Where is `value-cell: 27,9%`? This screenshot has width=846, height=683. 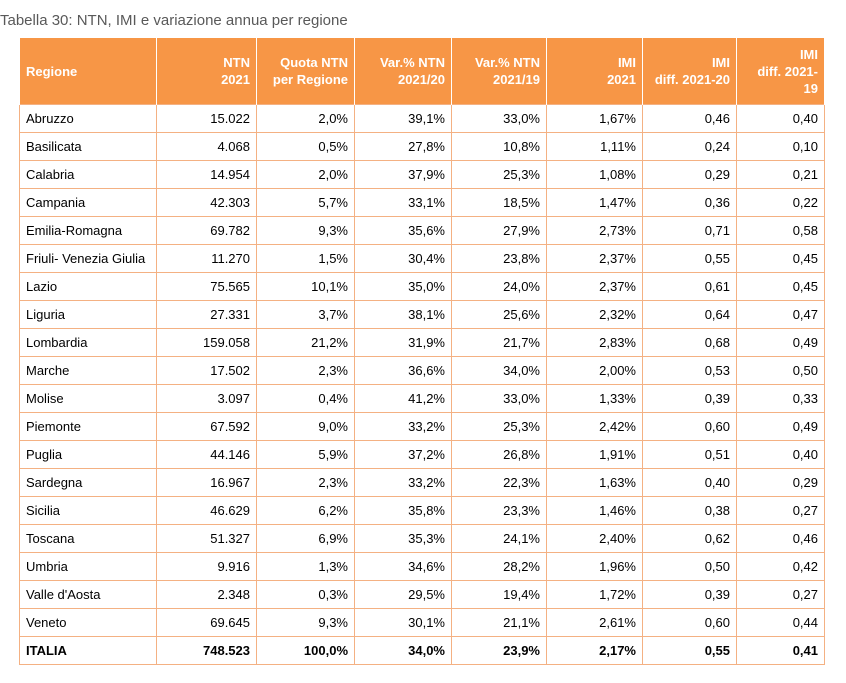 value-cell: 27,9% is located at coordinates (499, 230).